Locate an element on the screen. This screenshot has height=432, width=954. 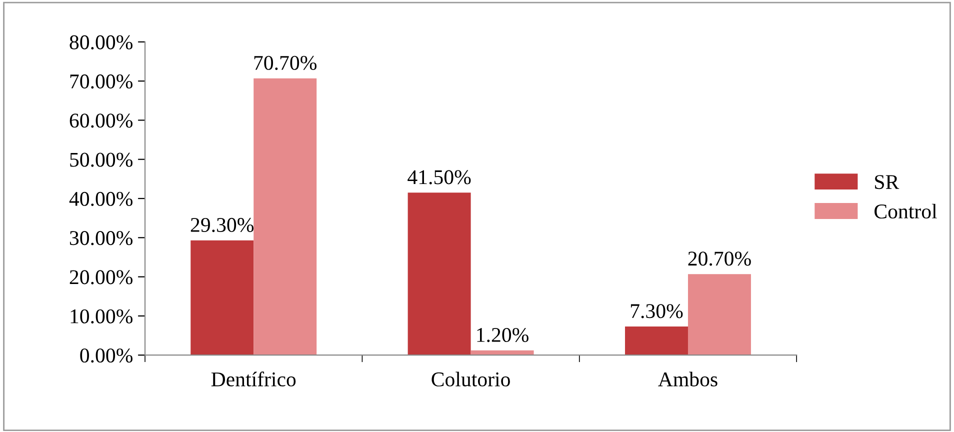
legend-label: SR is located at coordinates (887, 182).